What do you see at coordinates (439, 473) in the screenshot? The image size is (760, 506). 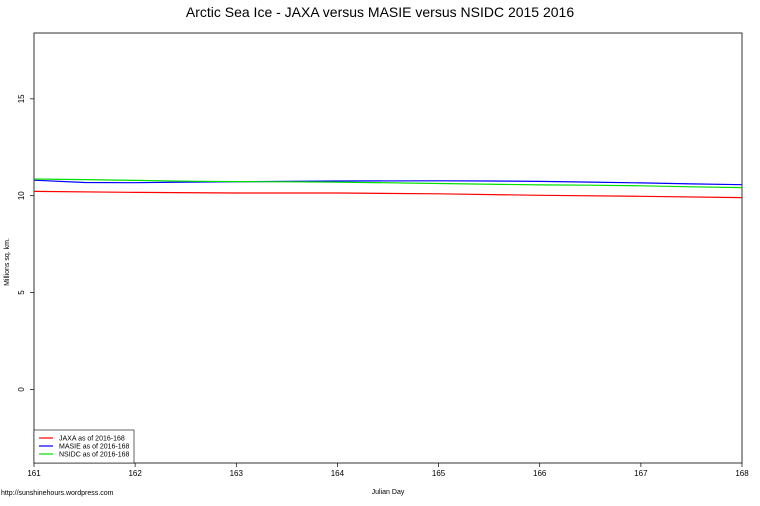 I see `x-tick-label: 165` at bounding box center [439, 473].